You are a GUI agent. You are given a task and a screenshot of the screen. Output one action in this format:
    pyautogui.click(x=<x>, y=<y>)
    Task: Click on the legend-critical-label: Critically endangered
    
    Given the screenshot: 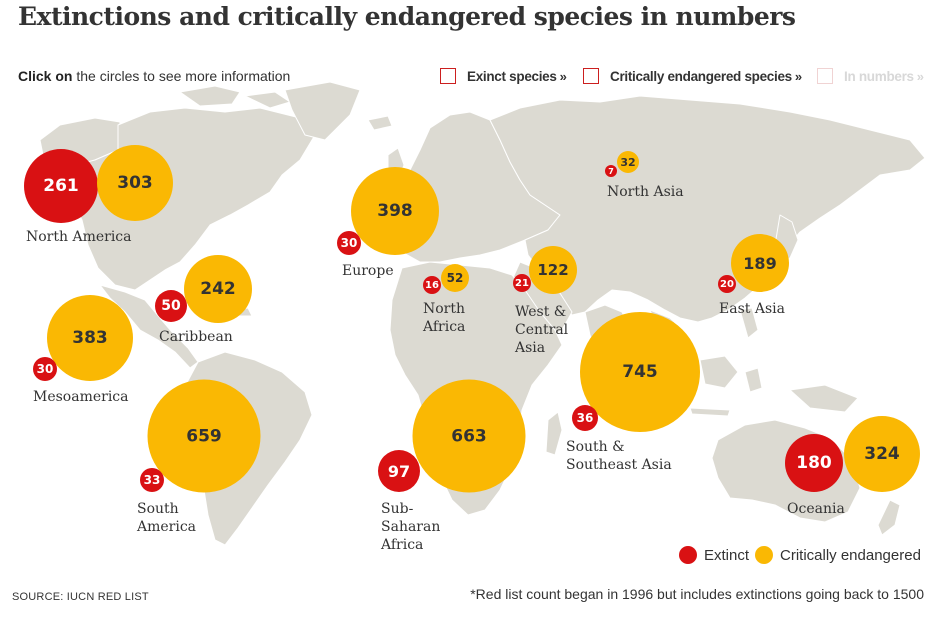 What is the action you would take?
    pyautogui.click(x=850, y=555)
    